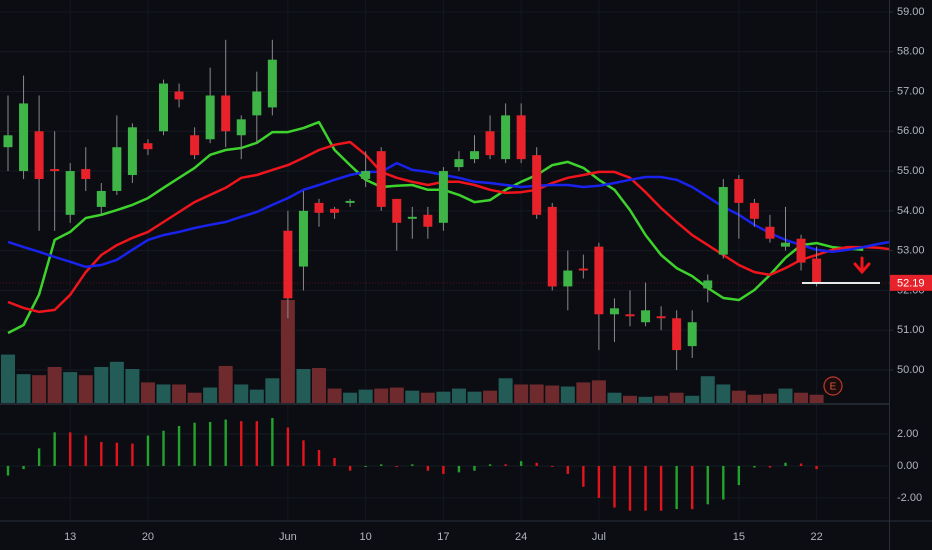 This screenshot has height=550, width=932. What do you see at coordinates (443, 537) in the screenshot?
I see `x-tick-label: 17` at bounding box center [443, 537].